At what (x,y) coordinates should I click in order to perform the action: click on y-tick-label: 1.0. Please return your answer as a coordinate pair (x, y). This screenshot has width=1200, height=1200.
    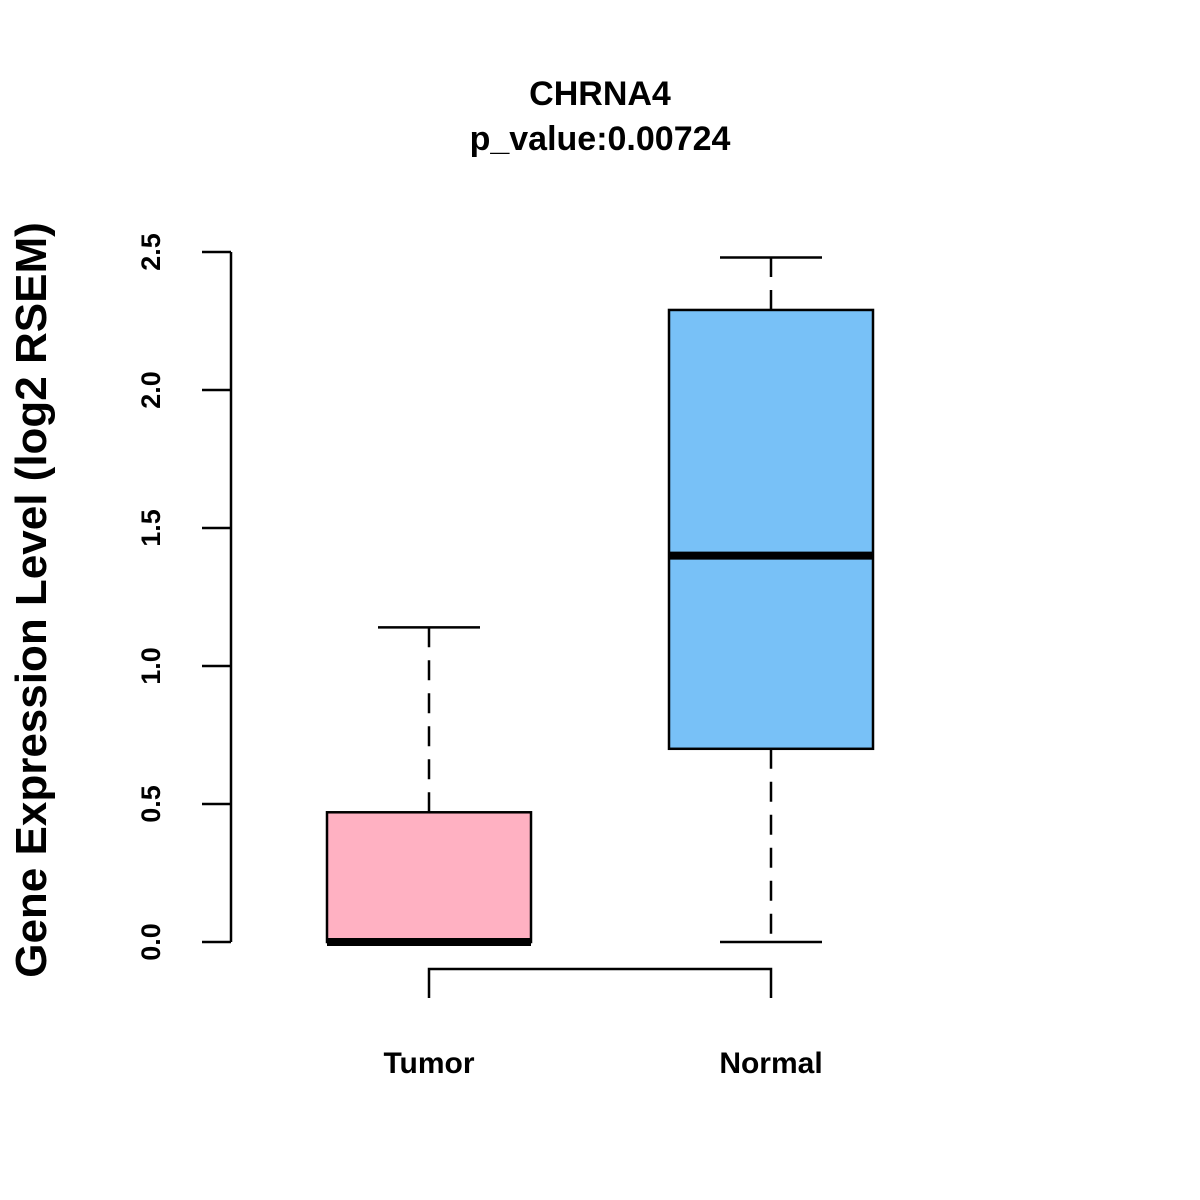
    Looking at the image, I should click on (151, 666).